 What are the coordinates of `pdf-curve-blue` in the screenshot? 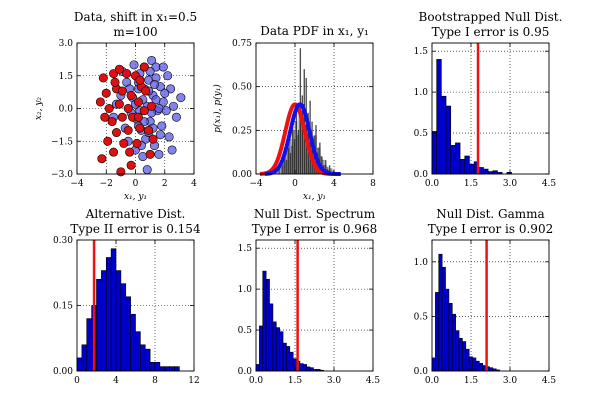 It's located at (303, 139).